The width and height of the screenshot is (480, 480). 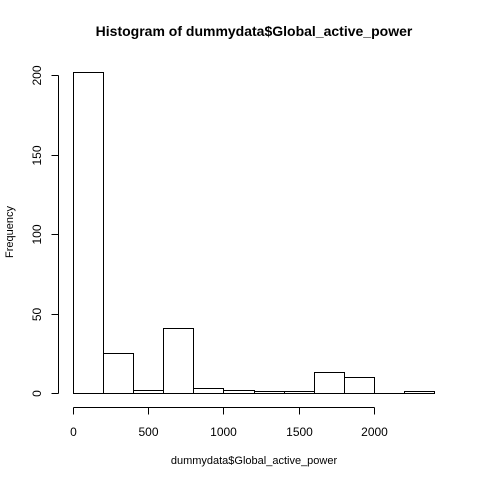 I want to click on x-tick-label: 0, so click(x=73, y=432).